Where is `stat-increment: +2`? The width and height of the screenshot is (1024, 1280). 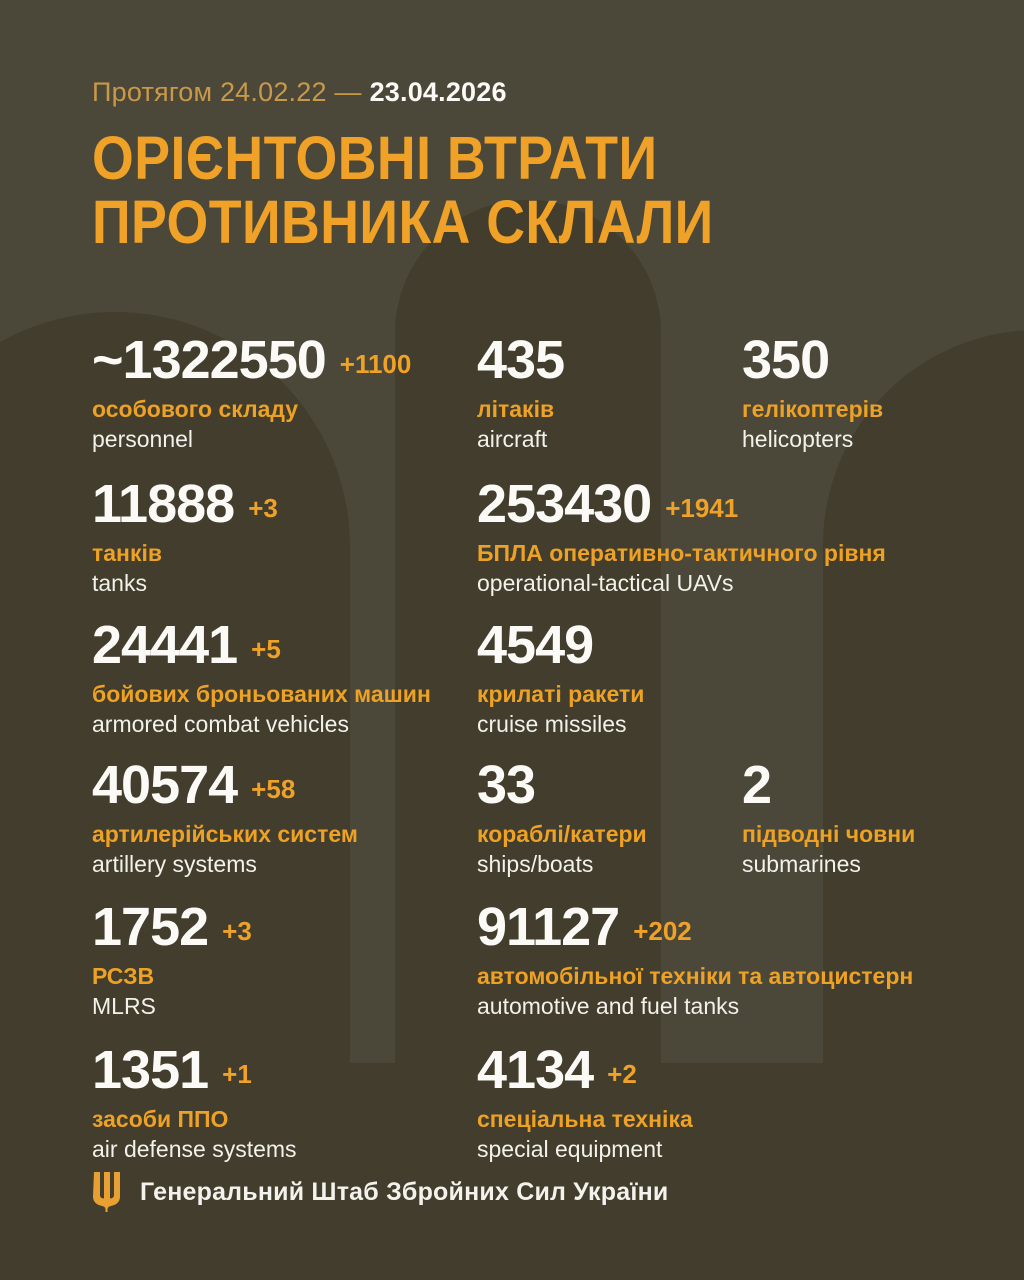
stat-increment: +2 is located at coordinates (622, 1074).